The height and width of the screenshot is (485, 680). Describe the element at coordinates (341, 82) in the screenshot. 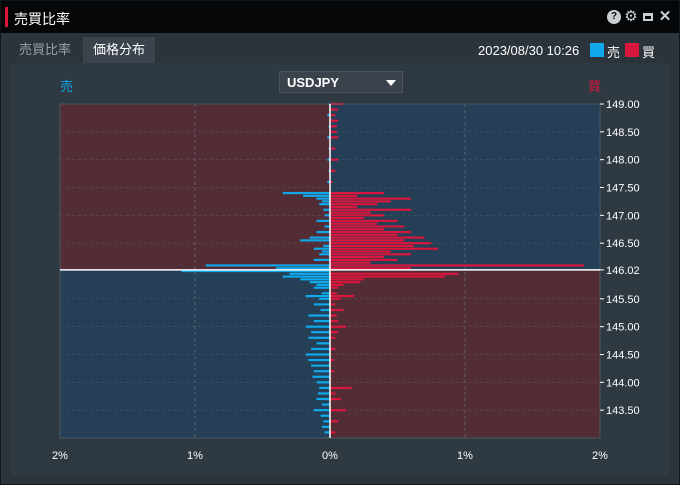

I see `currency-pair-select: USDJPY` at that location.